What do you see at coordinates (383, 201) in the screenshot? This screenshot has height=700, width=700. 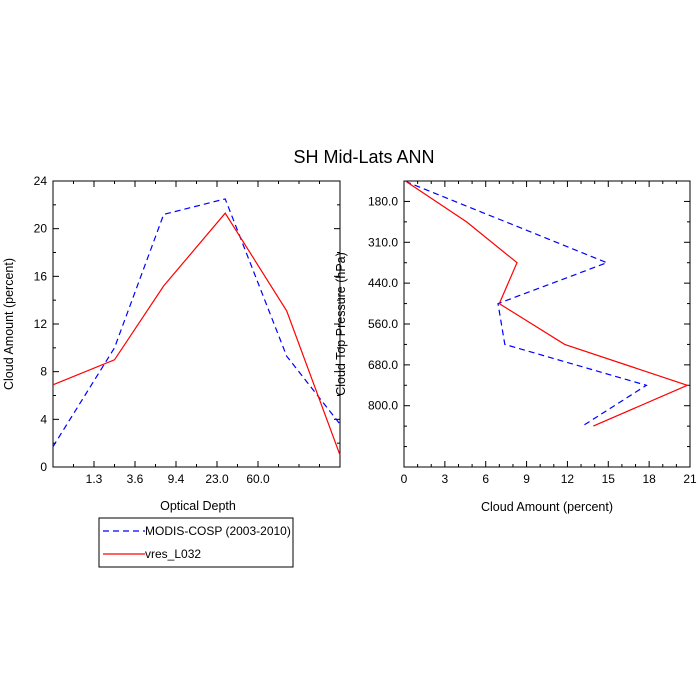 I see `right-y-tick-label: 180.0` at bounding box center [383, 201].